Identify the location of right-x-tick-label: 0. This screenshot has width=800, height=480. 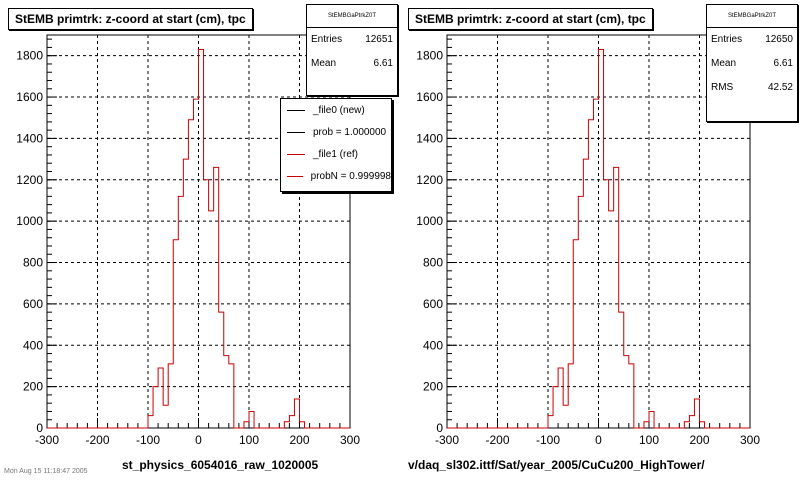
(598, 440).